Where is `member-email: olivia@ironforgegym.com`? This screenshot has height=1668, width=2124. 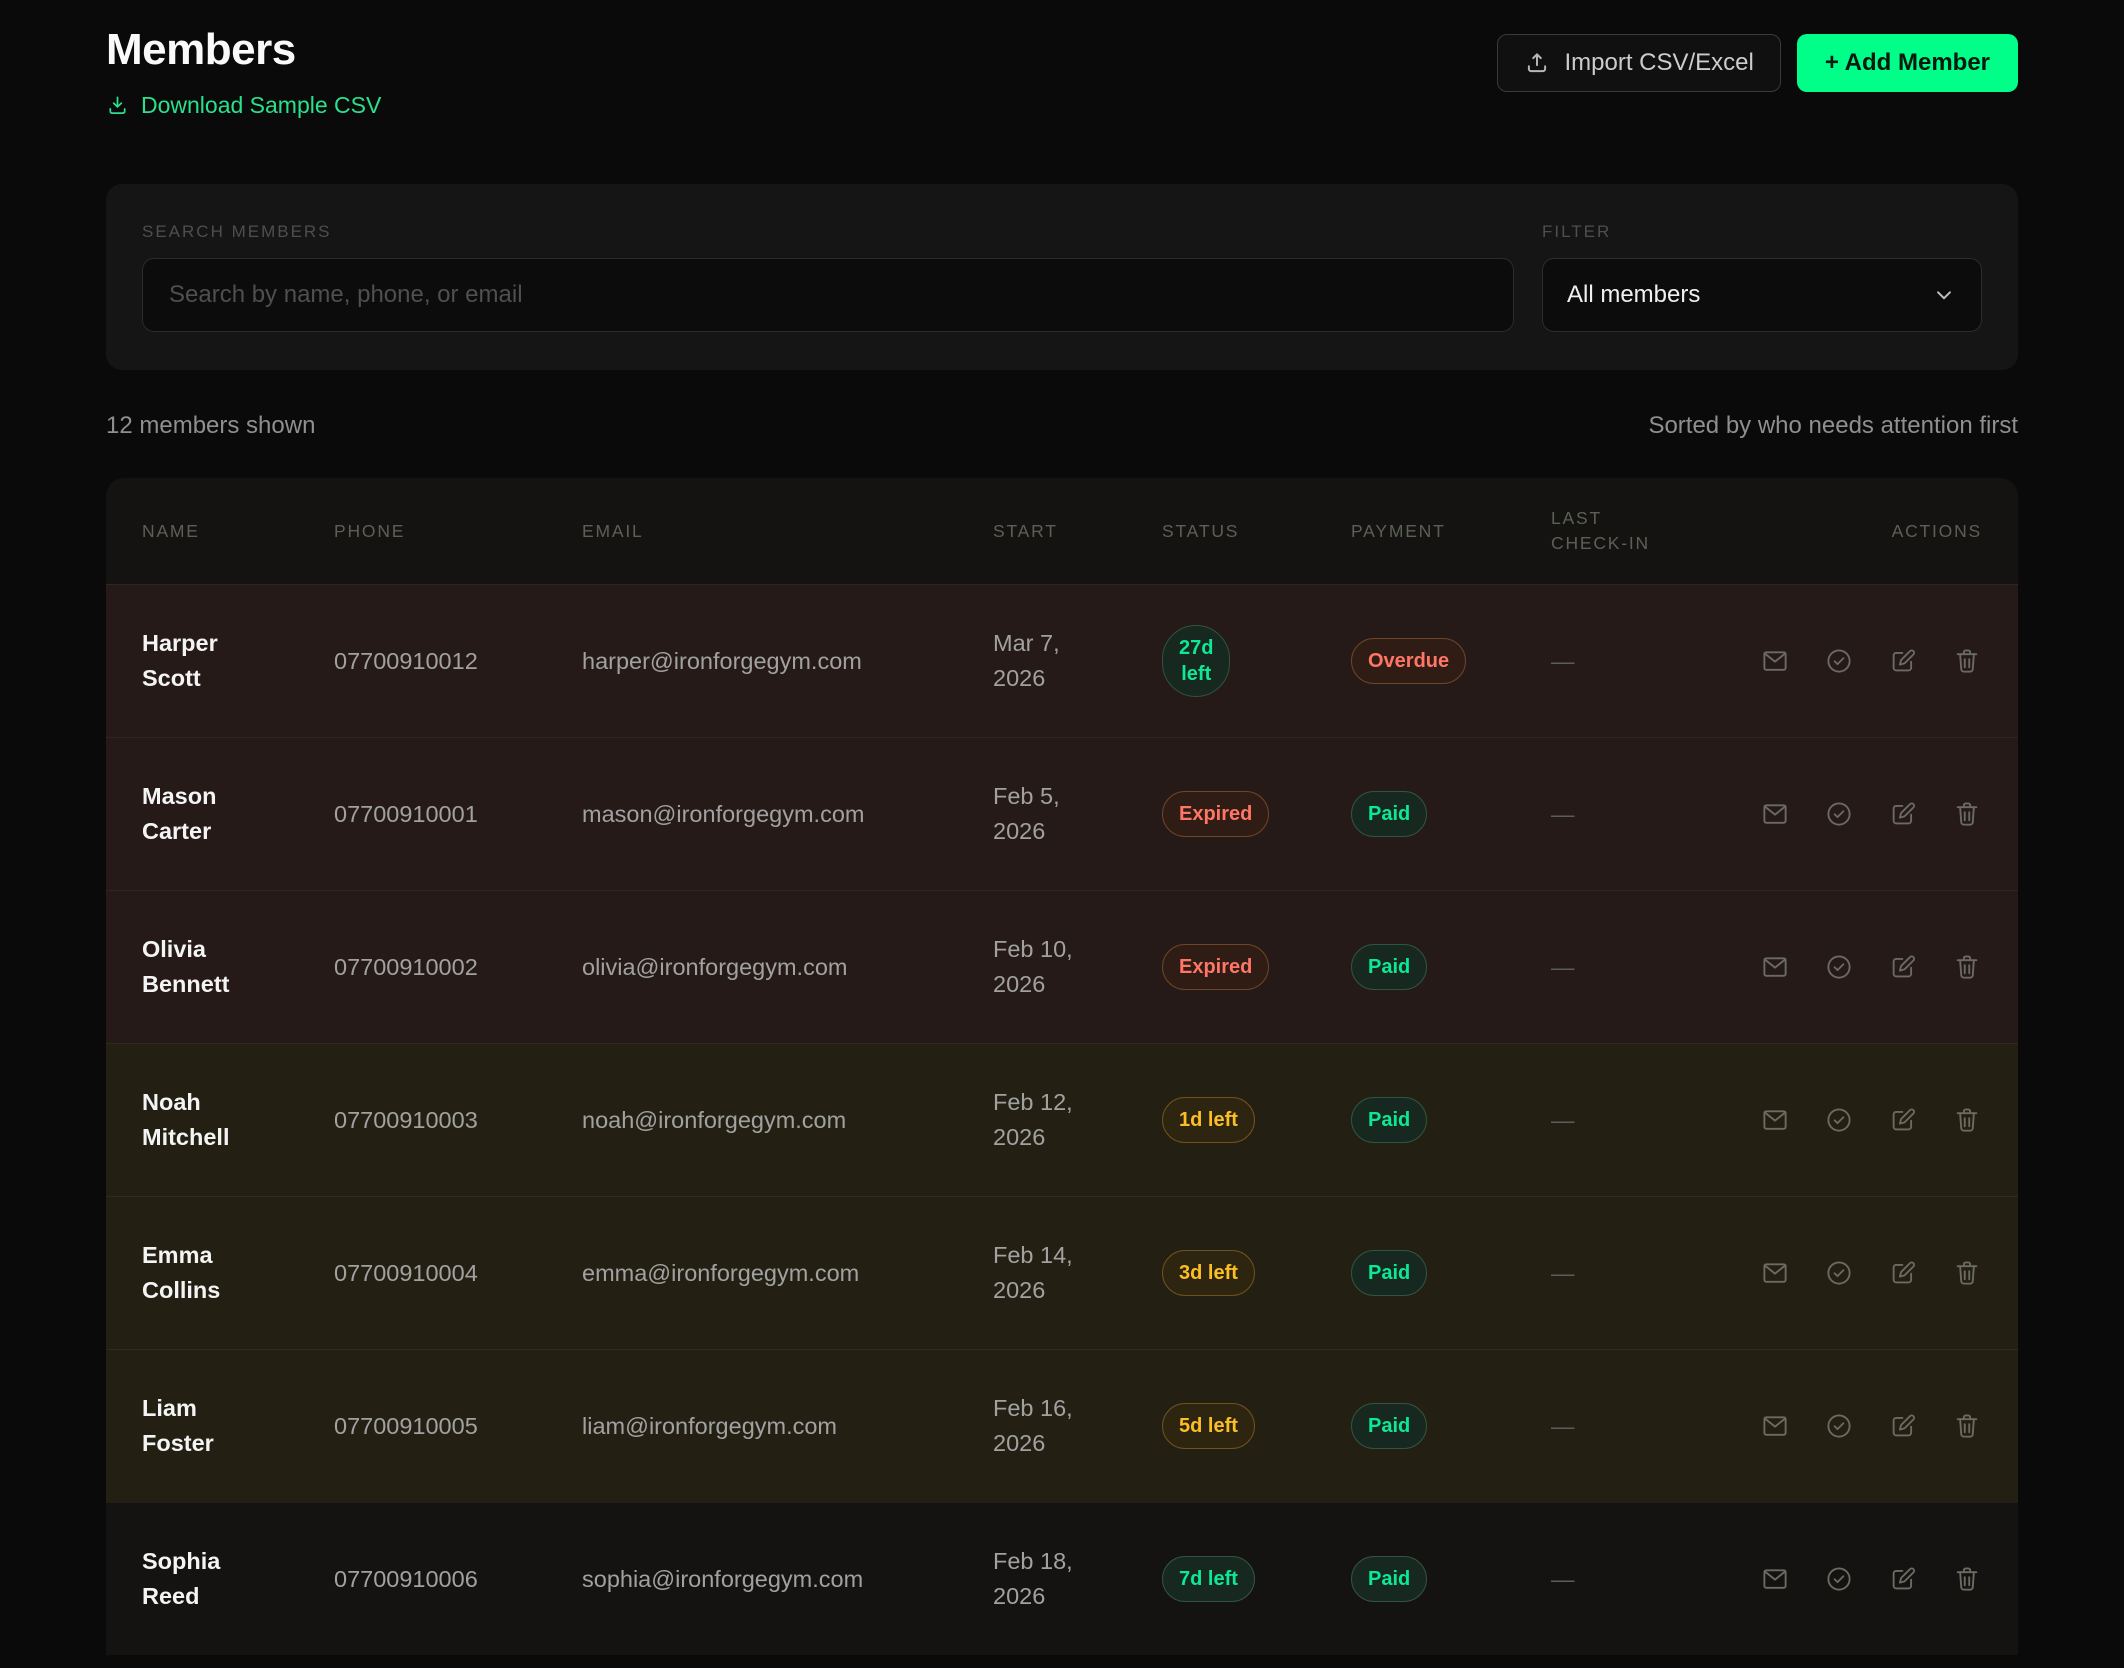
member-email: olivia@ironforgegym.com is located at coordinates (715, 966).